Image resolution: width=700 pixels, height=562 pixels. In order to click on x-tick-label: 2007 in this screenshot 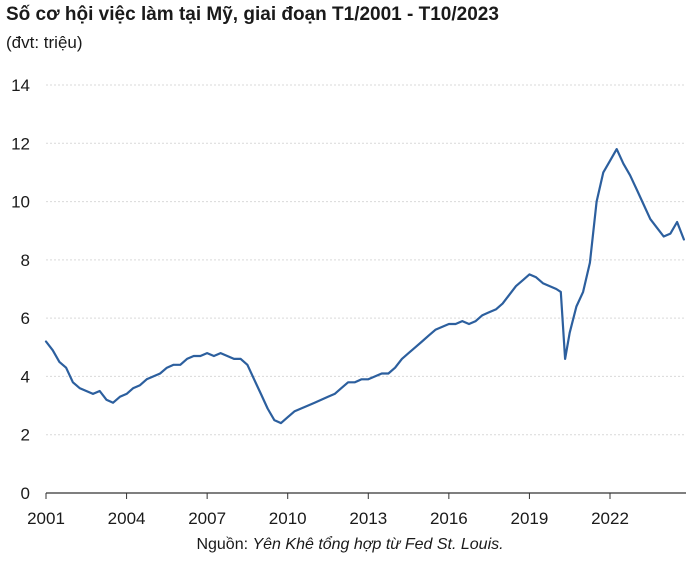, I will do `click(207, 518)`.